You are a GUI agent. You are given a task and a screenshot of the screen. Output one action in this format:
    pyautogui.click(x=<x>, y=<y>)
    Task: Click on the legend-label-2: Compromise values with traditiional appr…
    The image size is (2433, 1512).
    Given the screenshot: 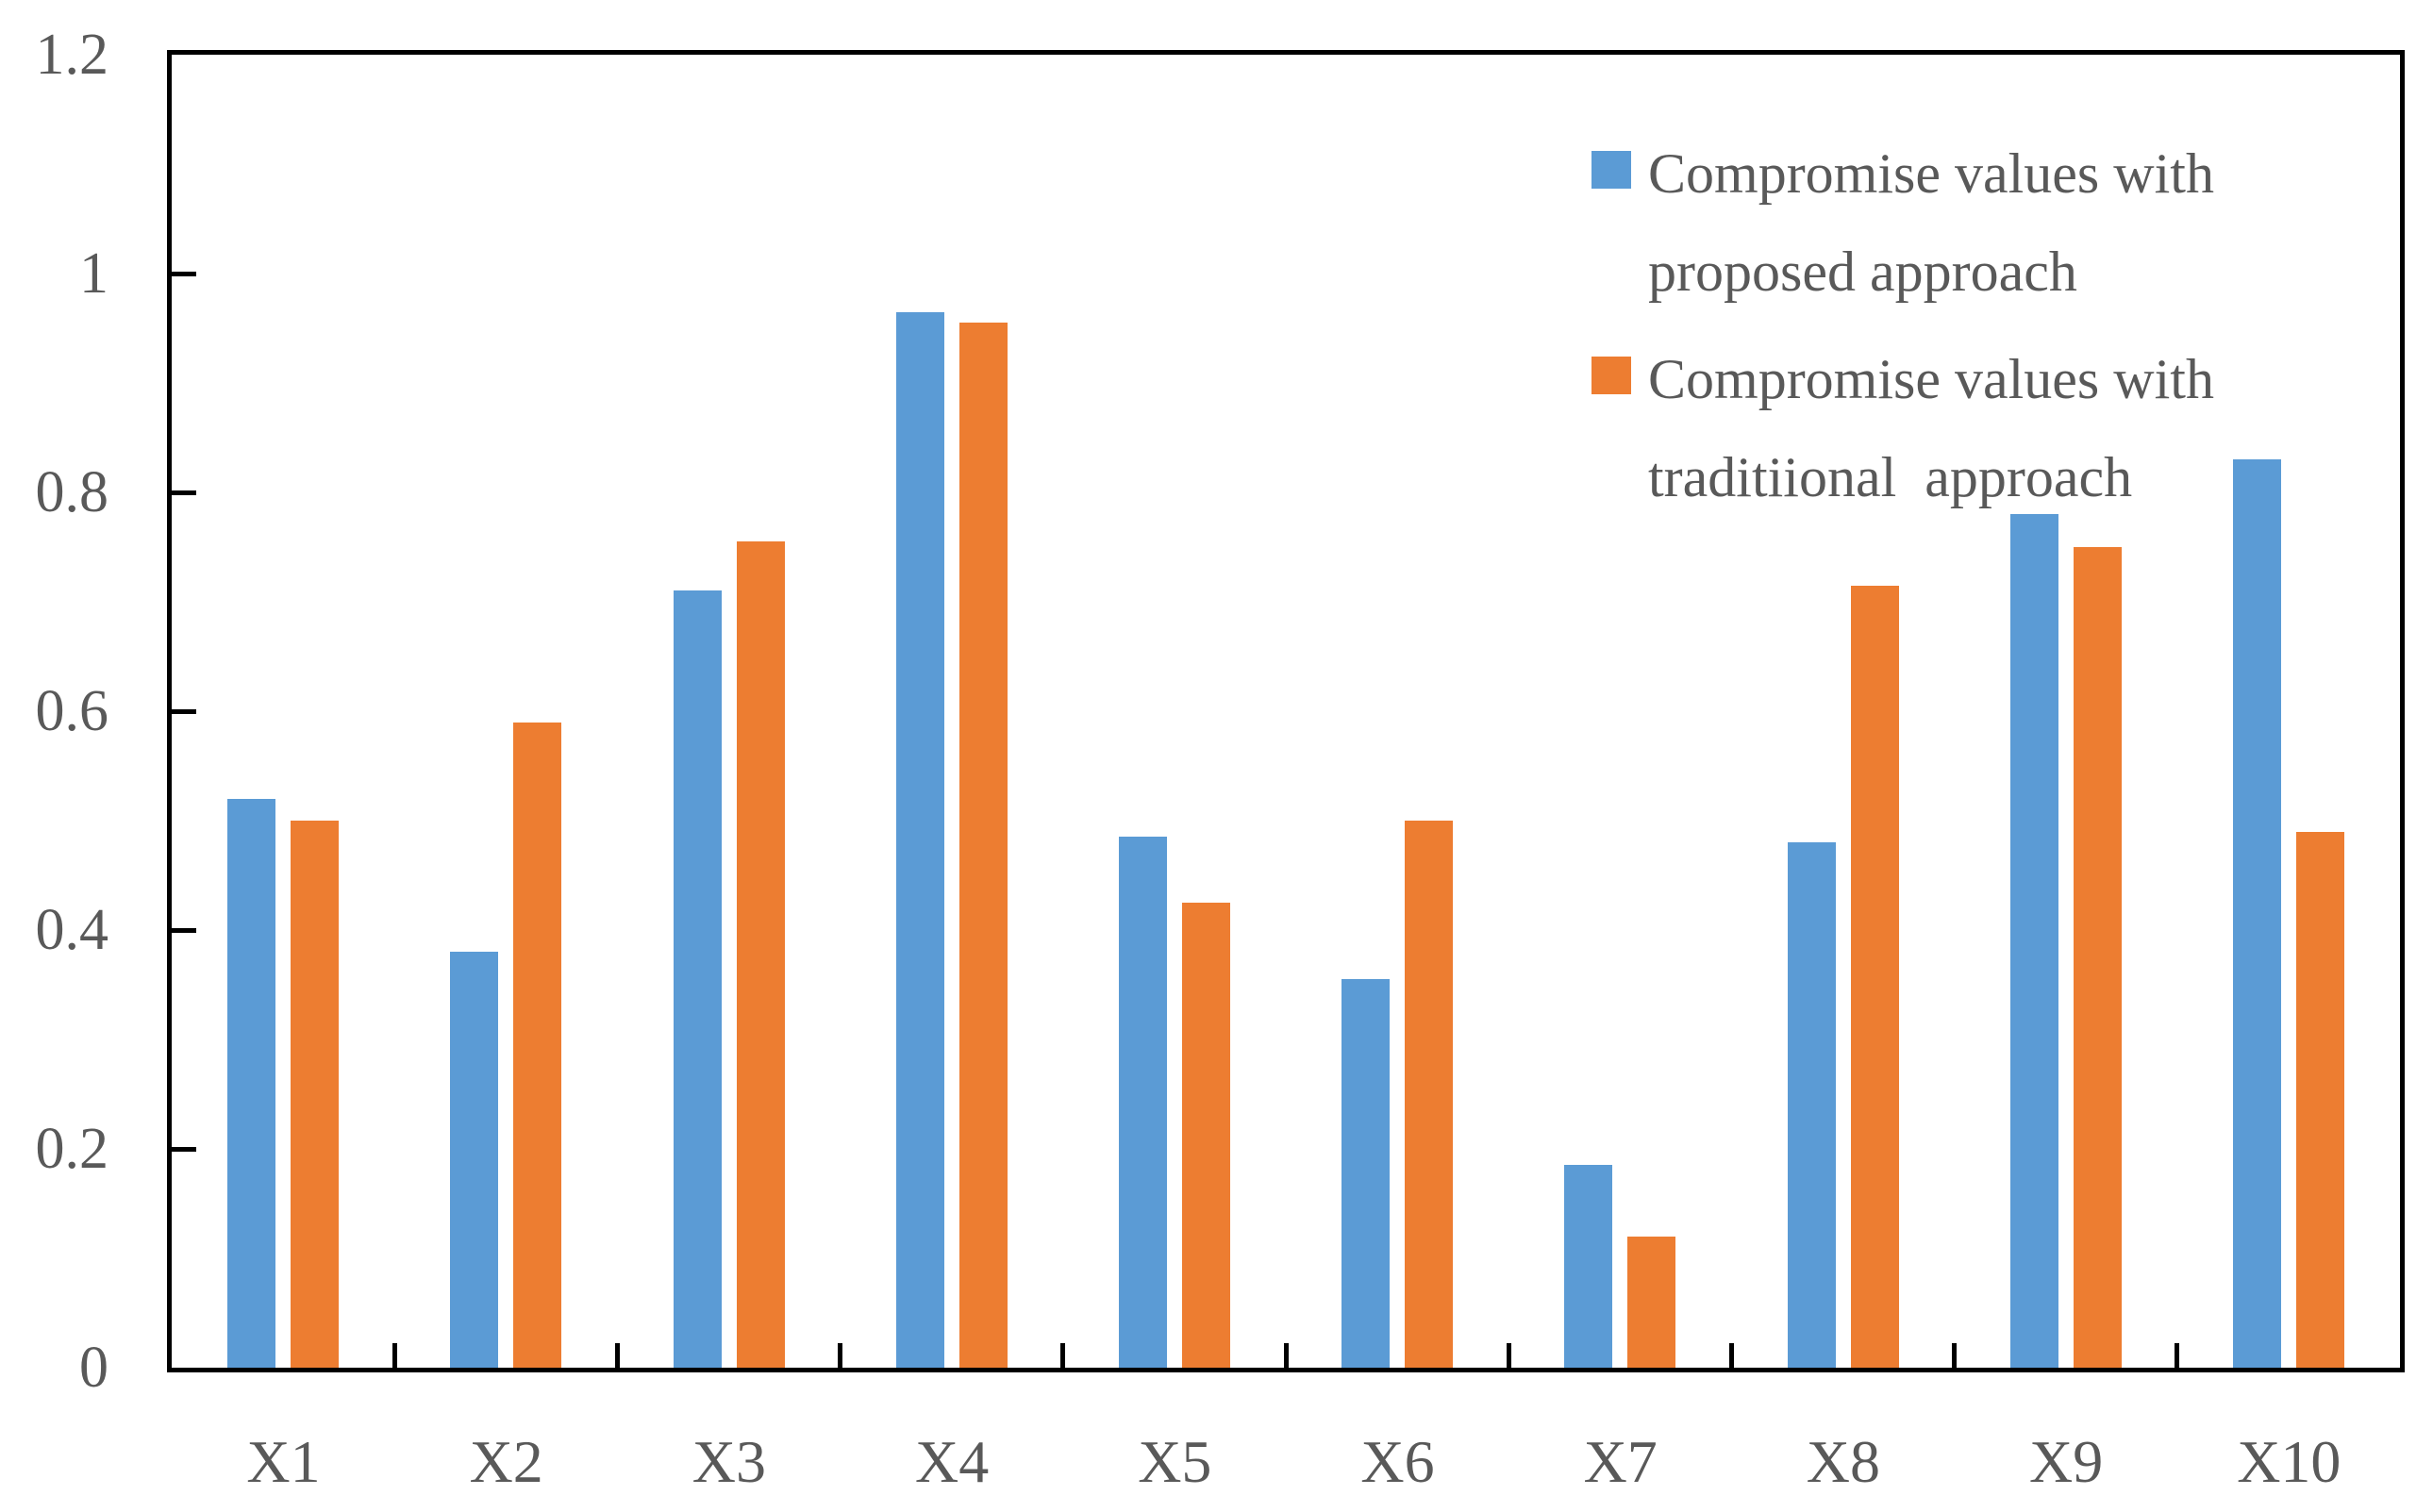 What is the action you would take?
    pyautogui.click(x=1931, y=428)
    